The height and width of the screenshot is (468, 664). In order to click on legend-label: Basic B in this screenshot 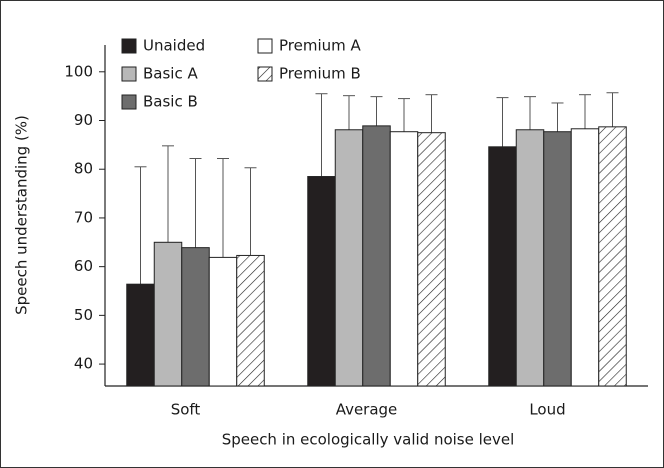, I will do `click(170, 102)`.